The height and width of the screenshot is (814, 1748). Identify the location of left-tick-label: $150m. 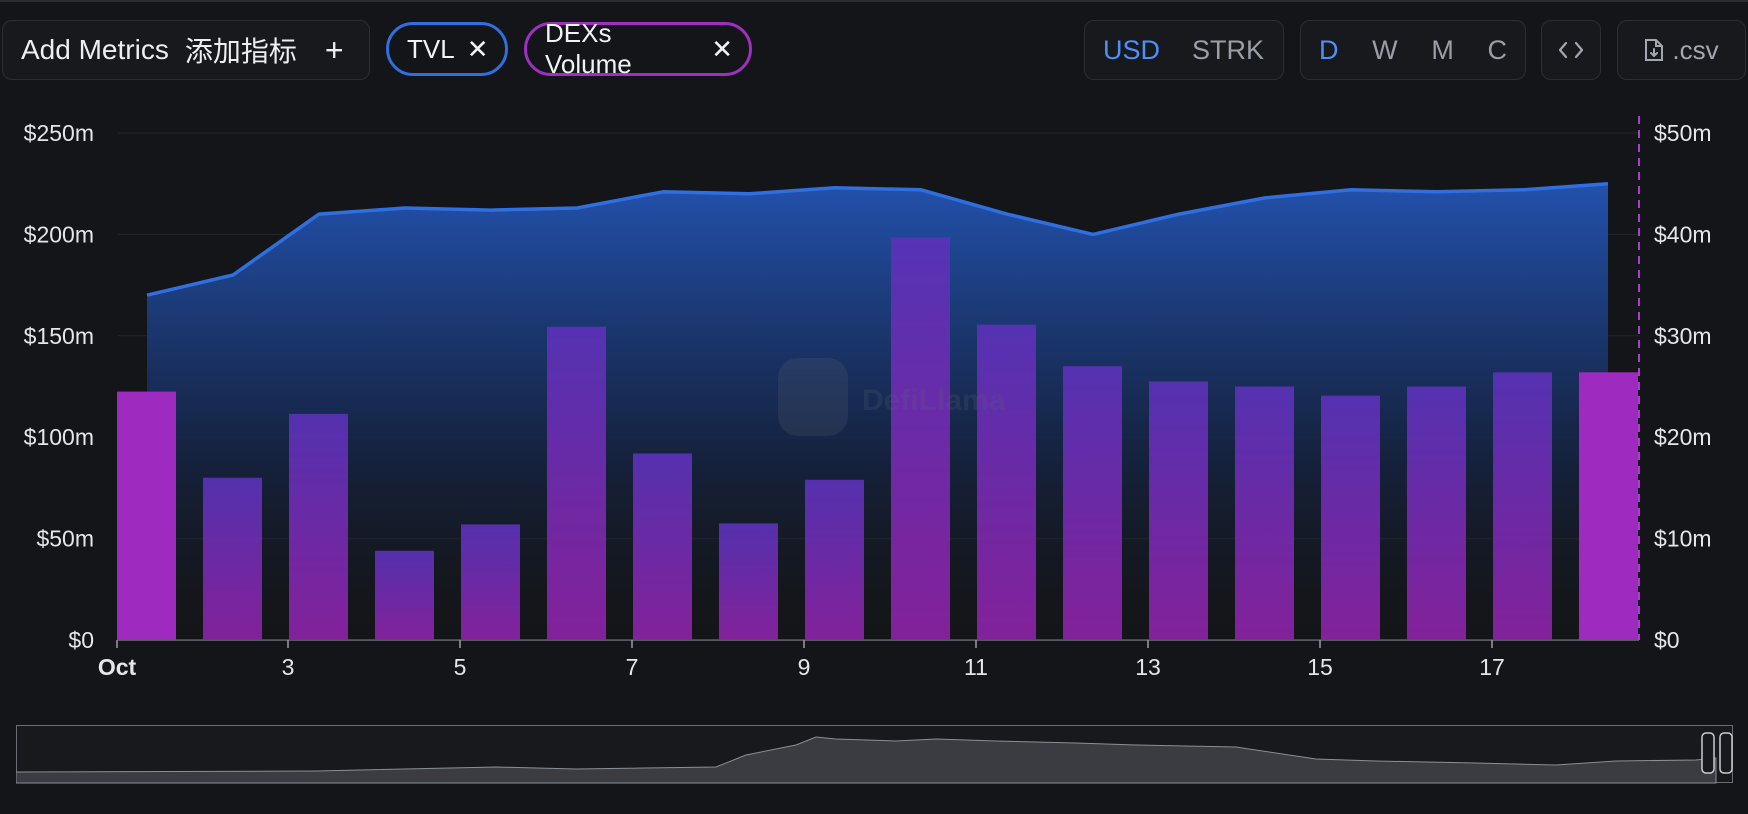
(59, 336).